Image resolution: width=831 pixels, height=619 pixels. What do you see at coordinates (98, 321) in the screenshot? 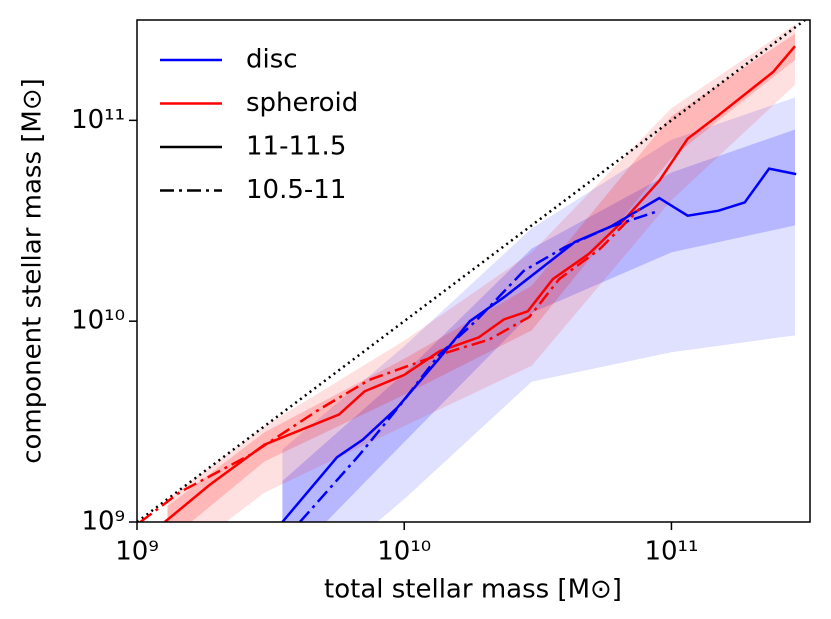
I see `y-tick-label: 10¹⁰` at bounding box center [98, 321].